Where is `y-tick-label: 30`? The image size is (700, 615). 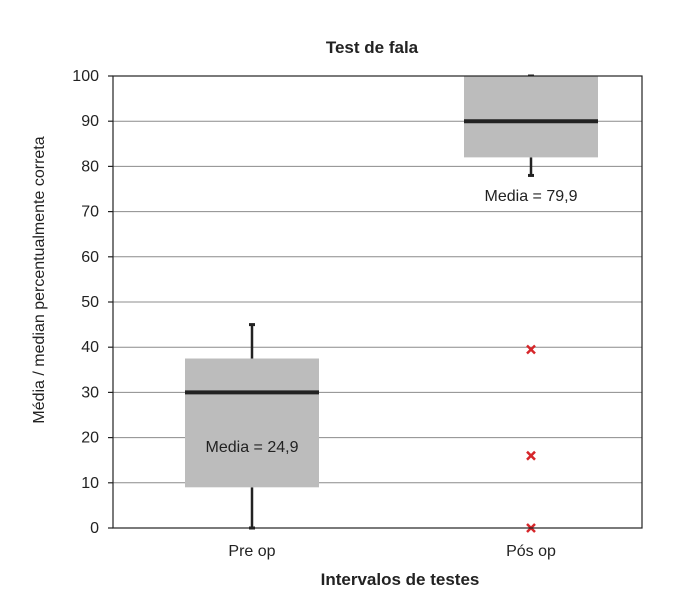 y-tick-label: 30 is located at coordinates (90, 392).